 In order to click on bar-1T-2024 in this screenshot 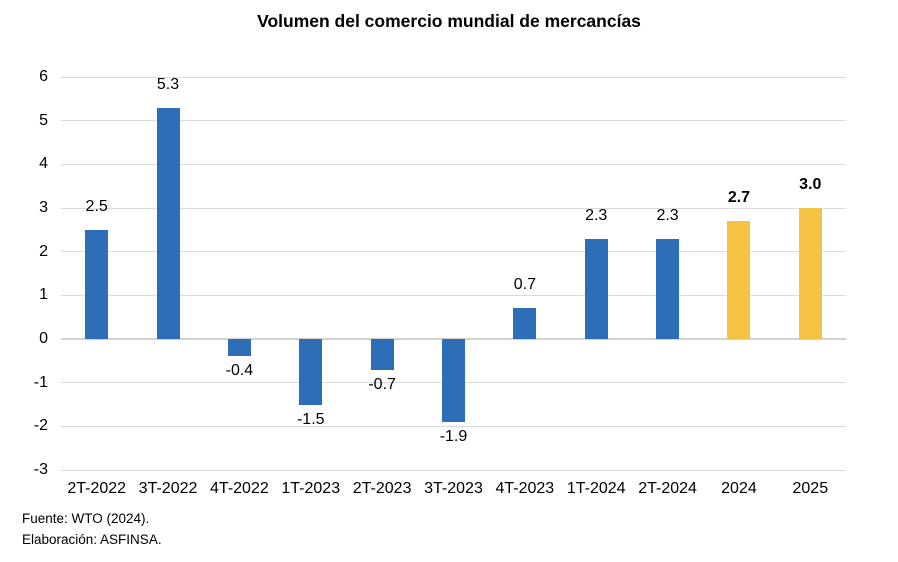, I will do `click(596, 288)`.